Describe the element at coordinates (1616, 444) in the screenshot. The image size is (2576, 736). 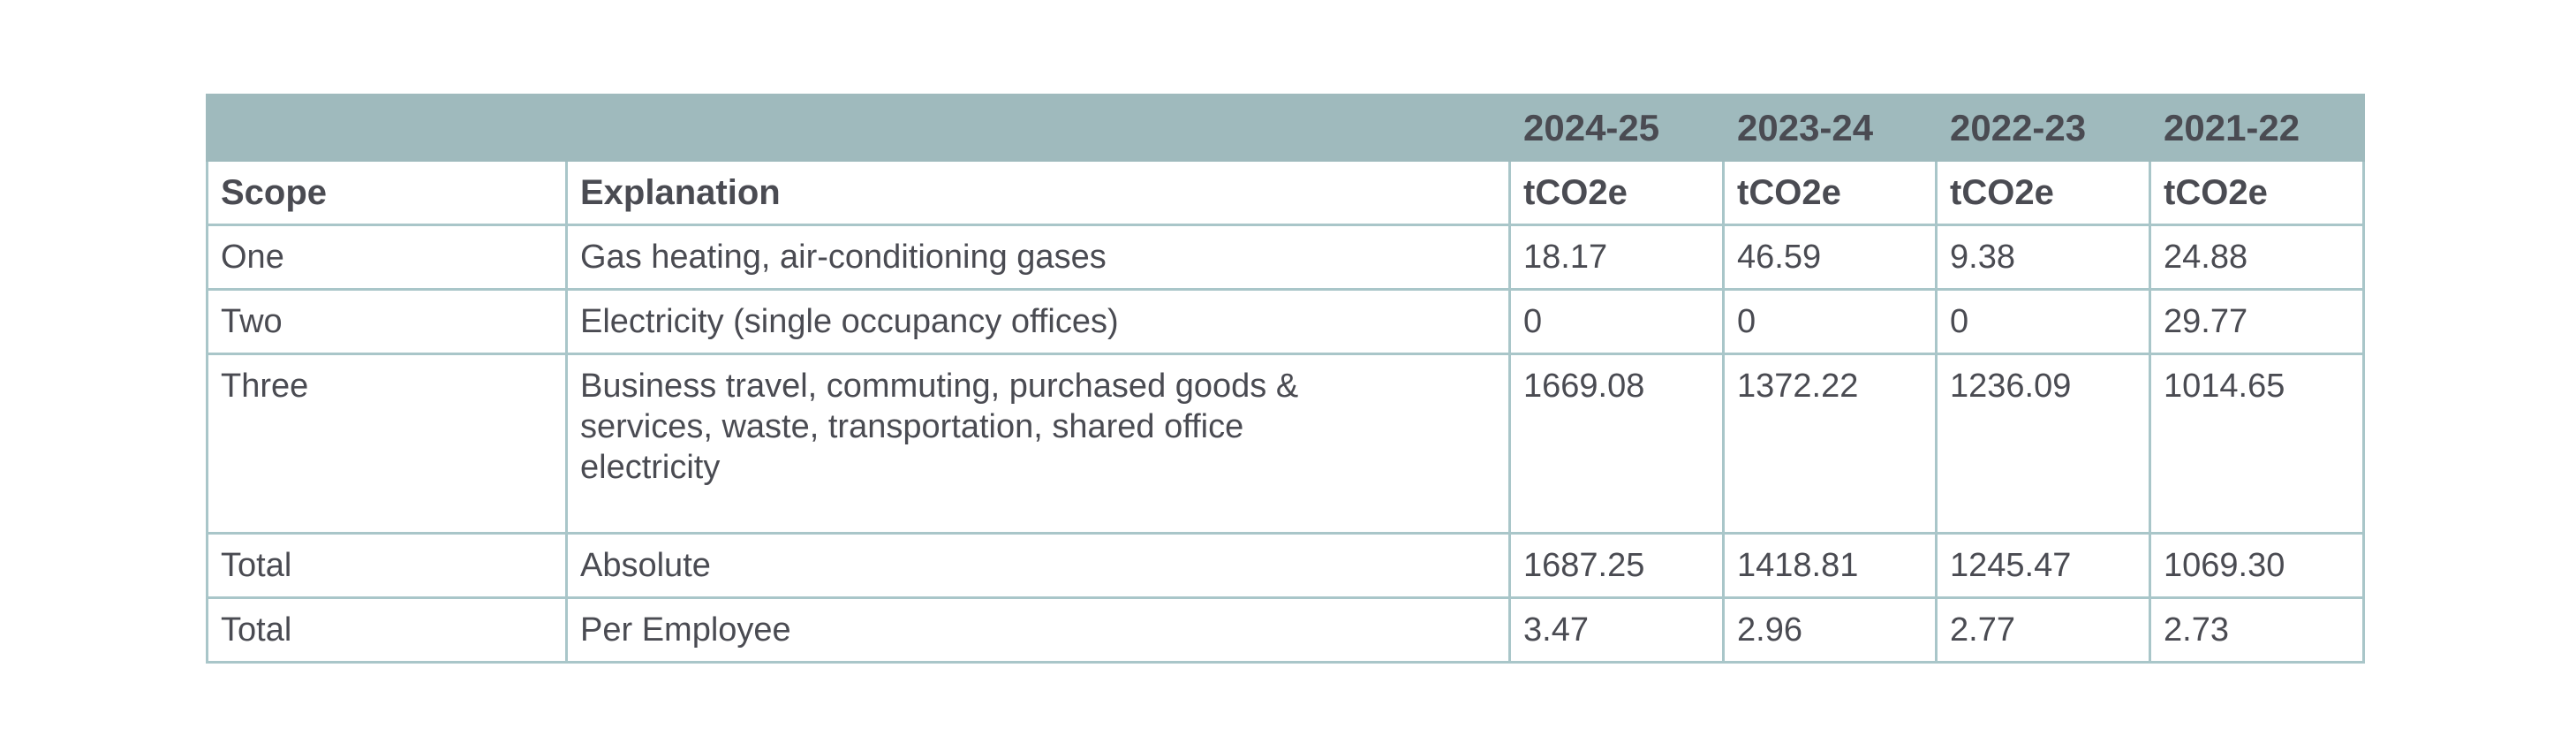
I see `value-cell: 1669.08` at that location.